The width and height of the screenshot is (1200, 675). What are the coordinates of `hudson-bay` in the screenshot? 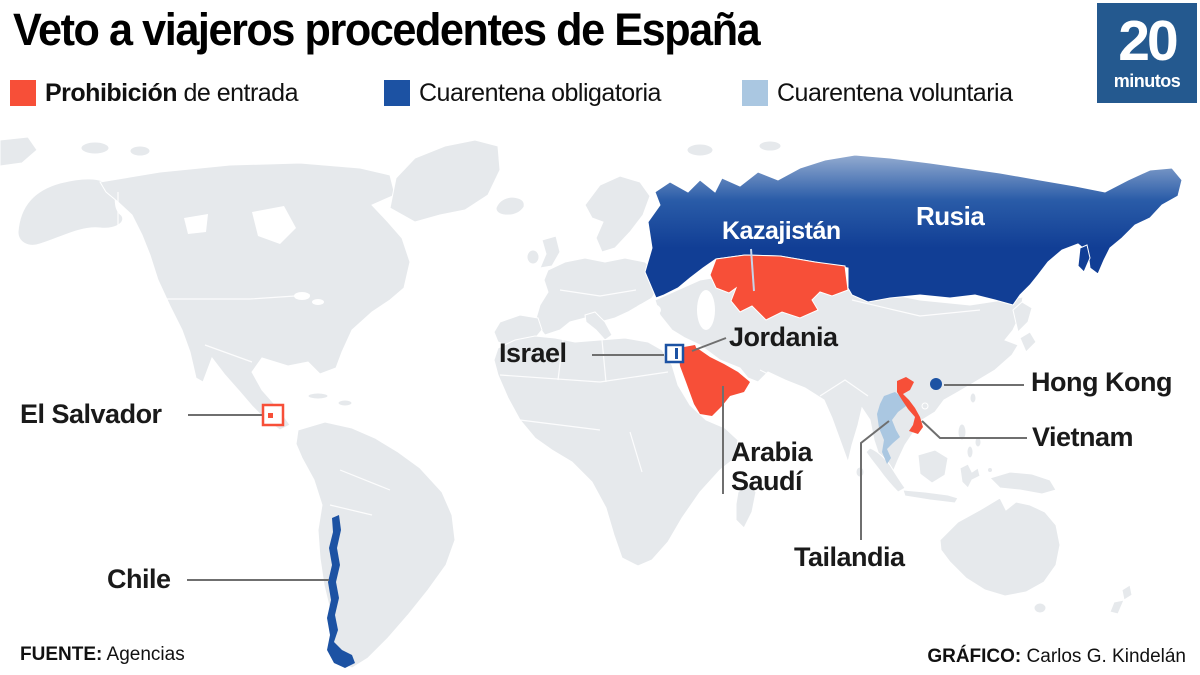 It's located at (274, 225).